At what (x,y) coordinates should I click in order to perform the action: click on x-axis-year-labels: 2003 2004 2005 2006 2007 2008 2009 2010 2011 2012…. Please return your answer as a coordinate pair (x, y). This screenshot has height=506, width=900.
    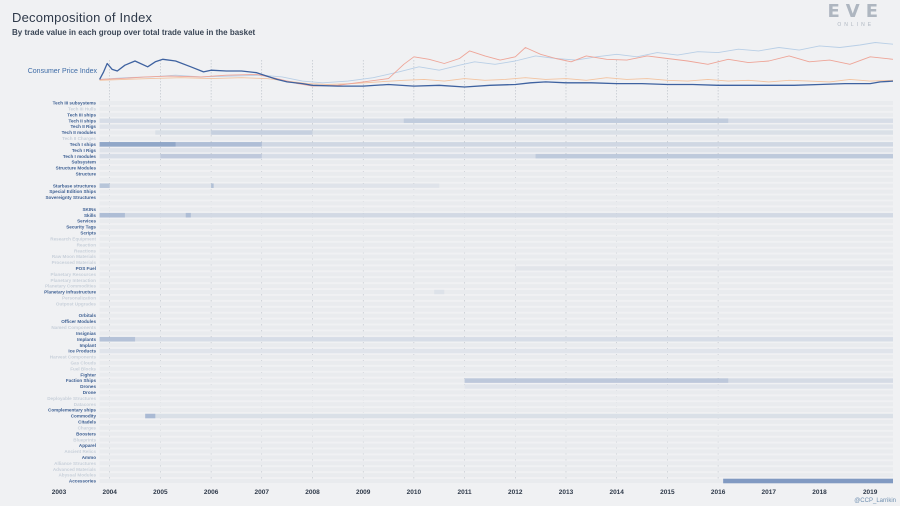
    Looking at the image, I should click on (465, 492).